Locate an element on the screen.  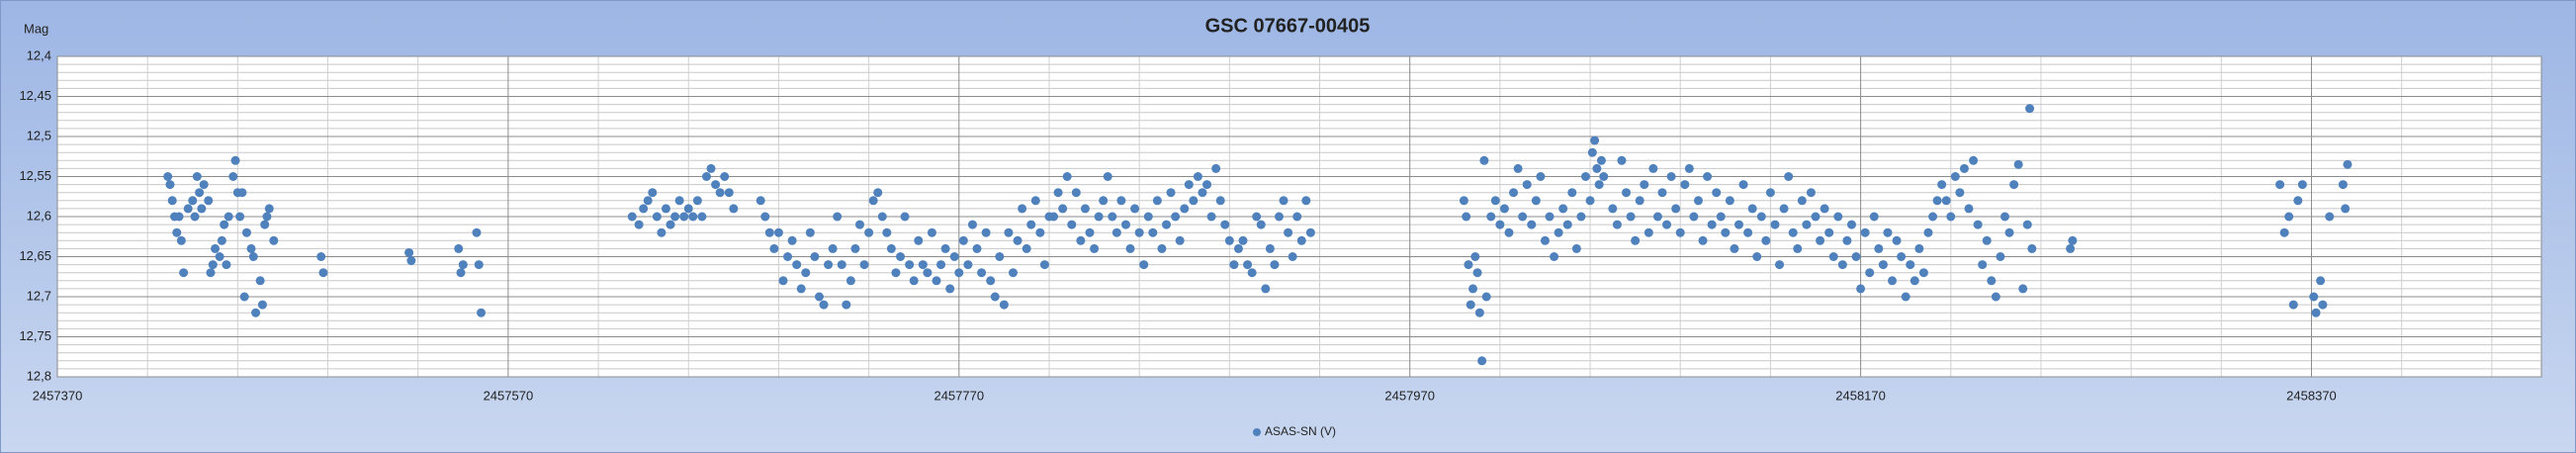
y-tick-label: 12,55 is located at coordinates (35, 176).